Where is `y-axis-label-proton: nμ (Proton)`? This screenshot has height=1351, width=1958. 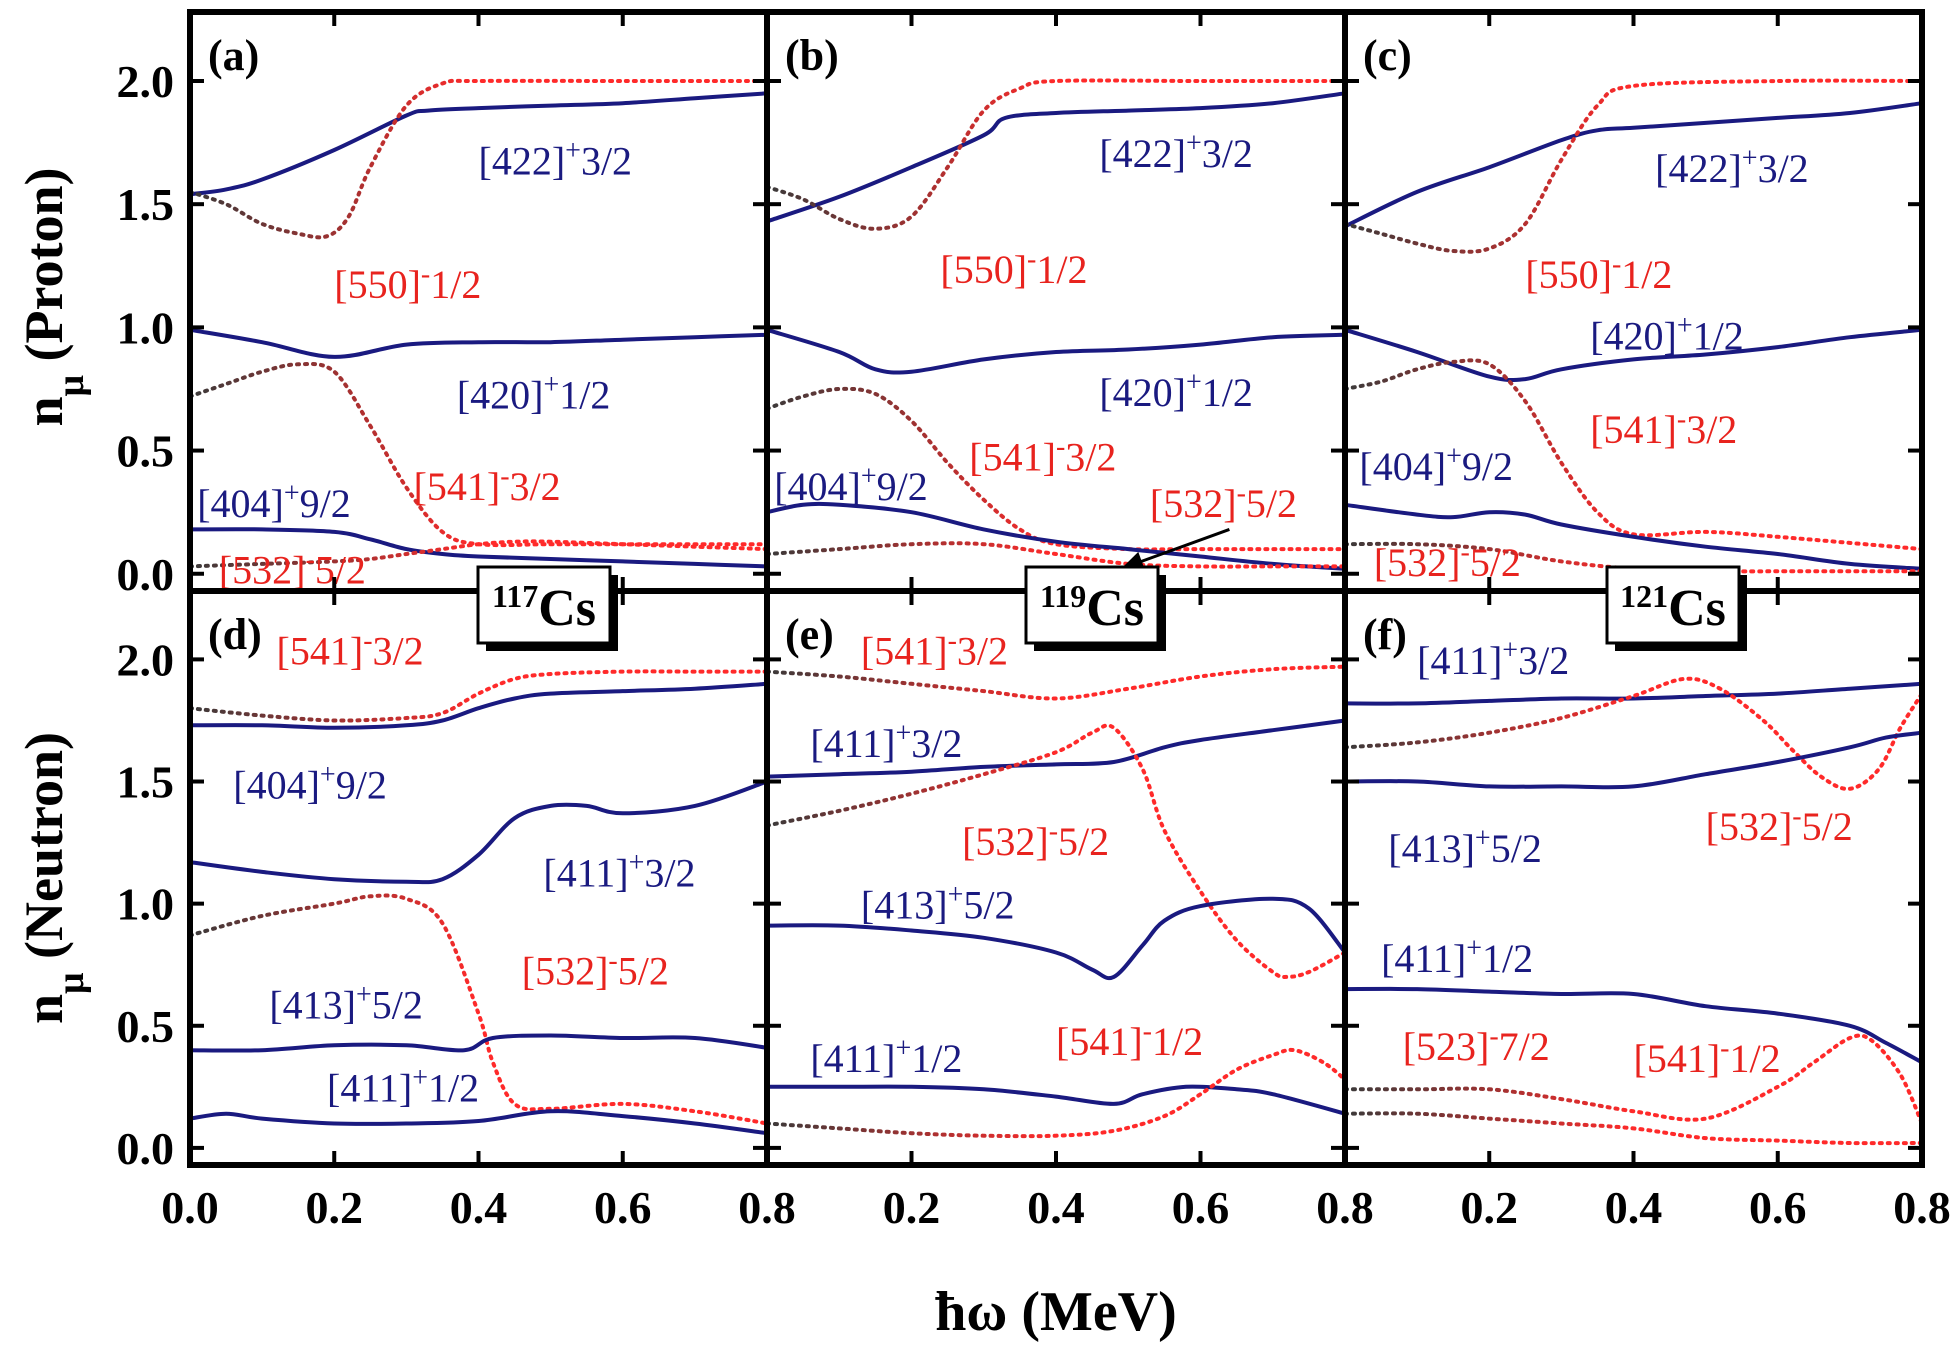
y-axis-label-proton: nμ (Proton) is located at coordinates (53, 296).